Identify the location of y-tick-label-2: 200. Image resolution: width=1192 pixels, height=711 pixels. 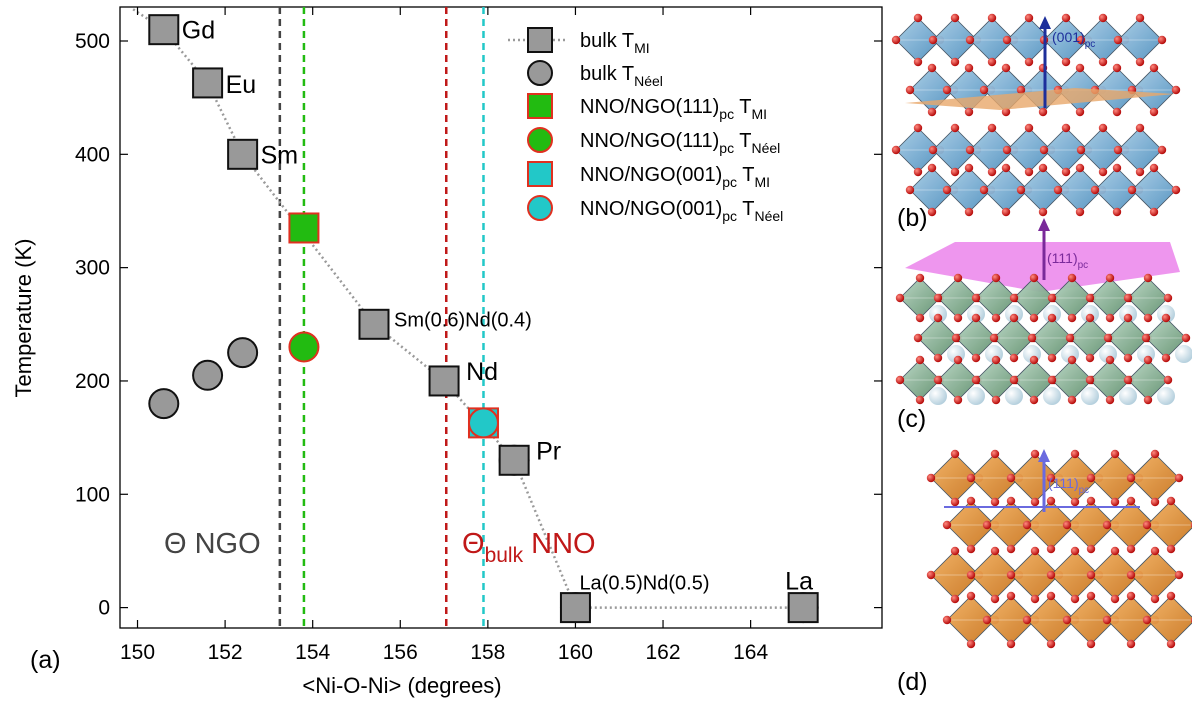
(92, 381).